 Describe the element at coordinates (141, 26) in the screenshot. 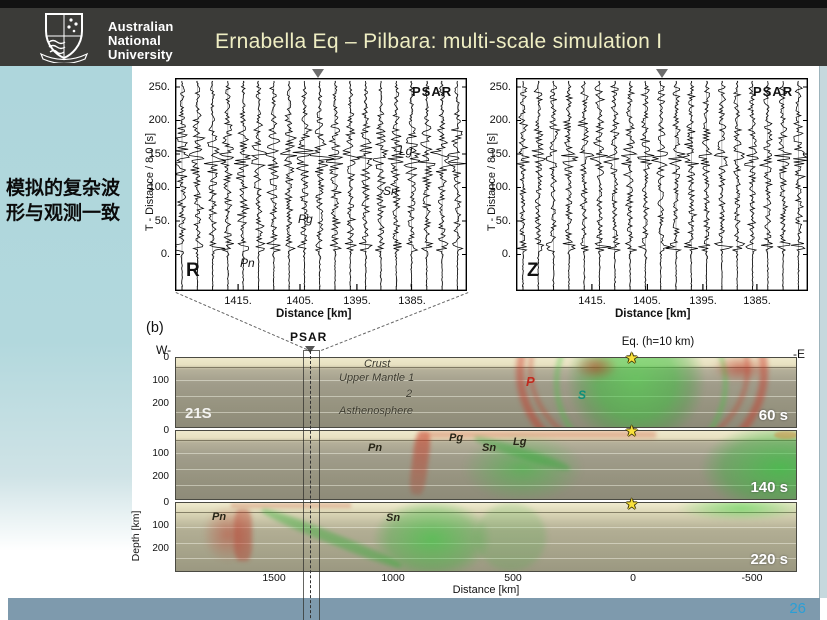

I see `org-line-1: Australian` at that location.